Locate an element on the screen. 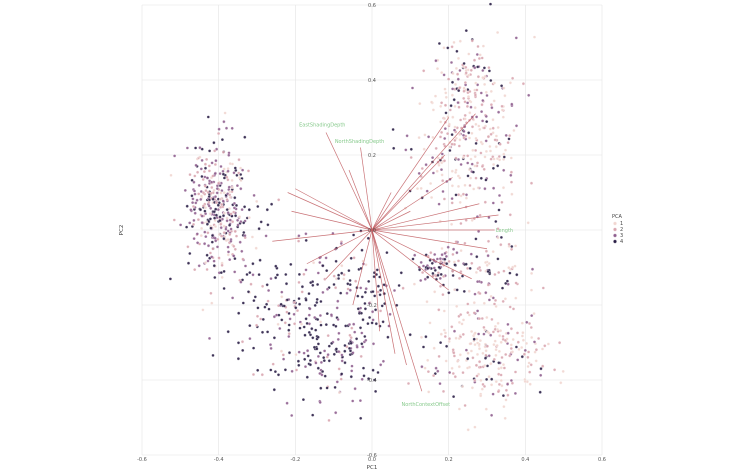  x-tick-label: -0.6 is located at coordinates (142, 460).